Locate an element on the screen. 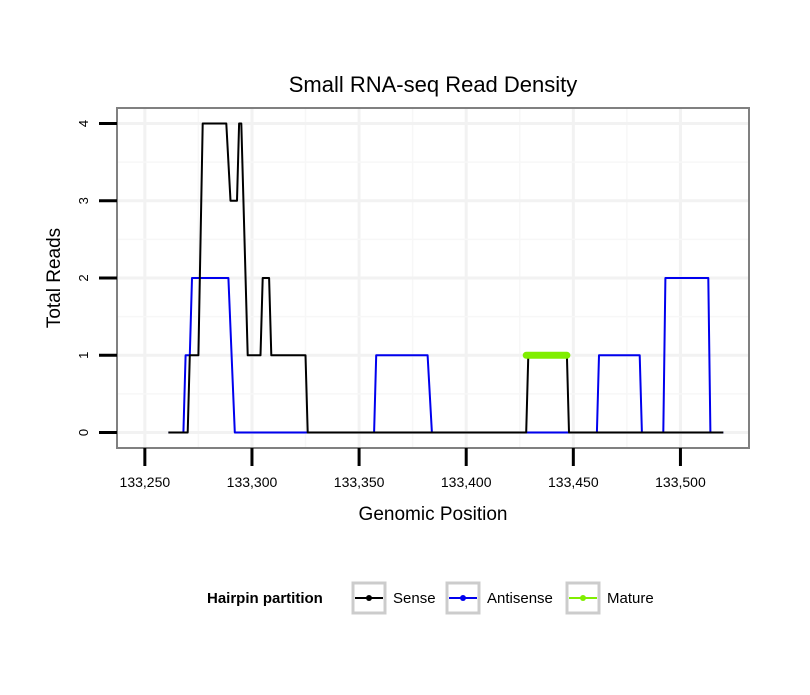  legend-key-sense-point is located at coordinates (369, 598).